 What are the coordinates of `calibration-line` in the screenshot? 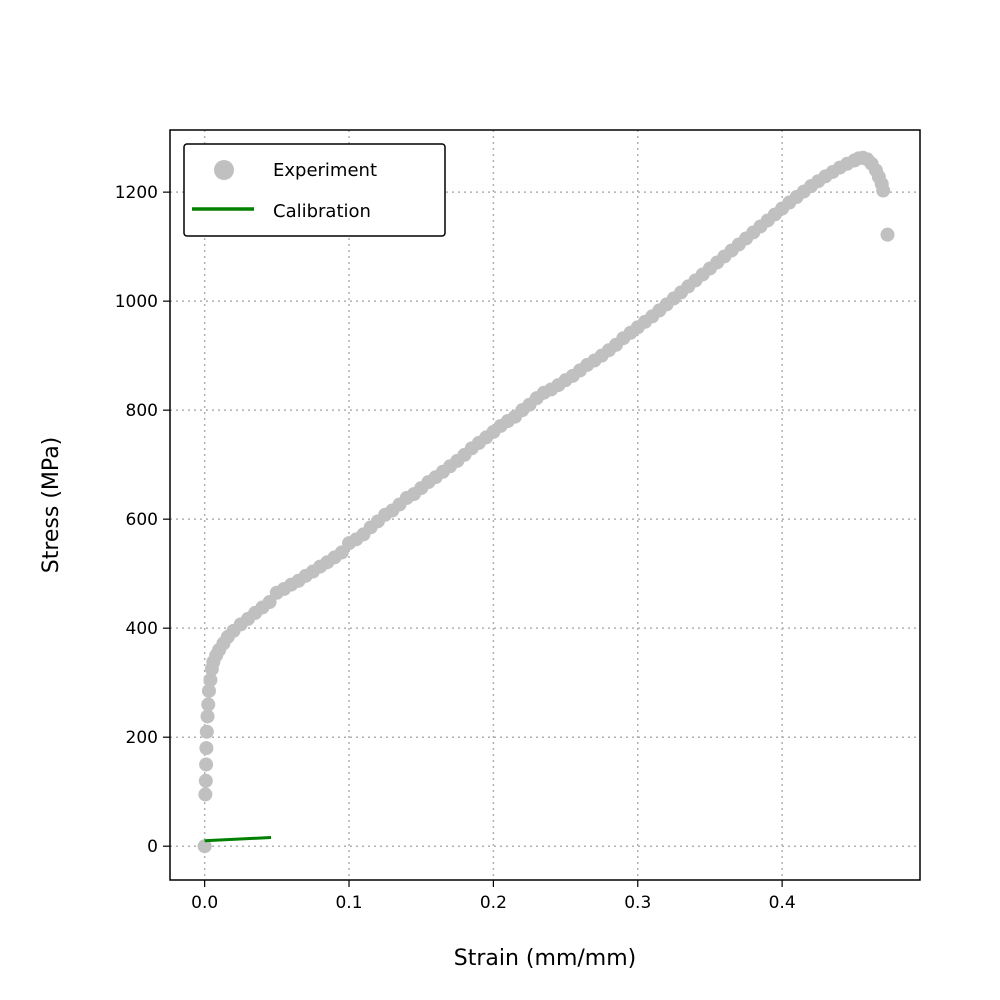 It's located at (238, 839).